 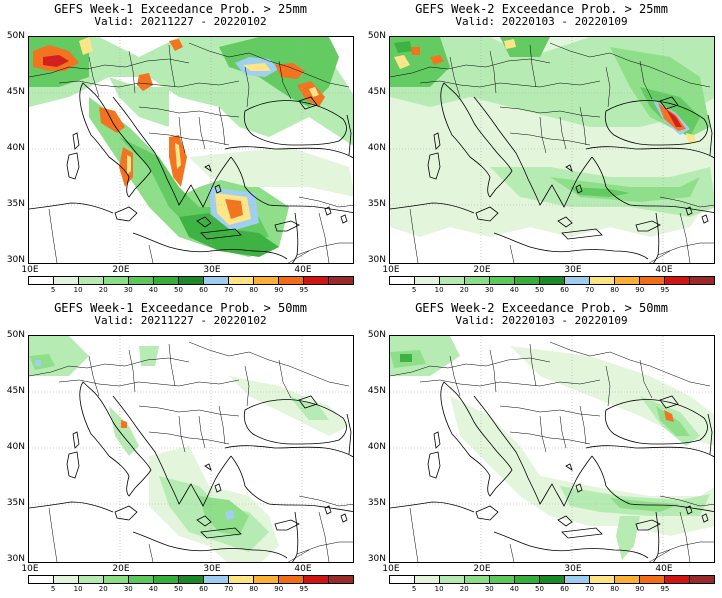 What do you see at coordinates (78, 290) in the screenshot?
I see `colorbar-tick-label: 10` at bounding box center [78, 290].